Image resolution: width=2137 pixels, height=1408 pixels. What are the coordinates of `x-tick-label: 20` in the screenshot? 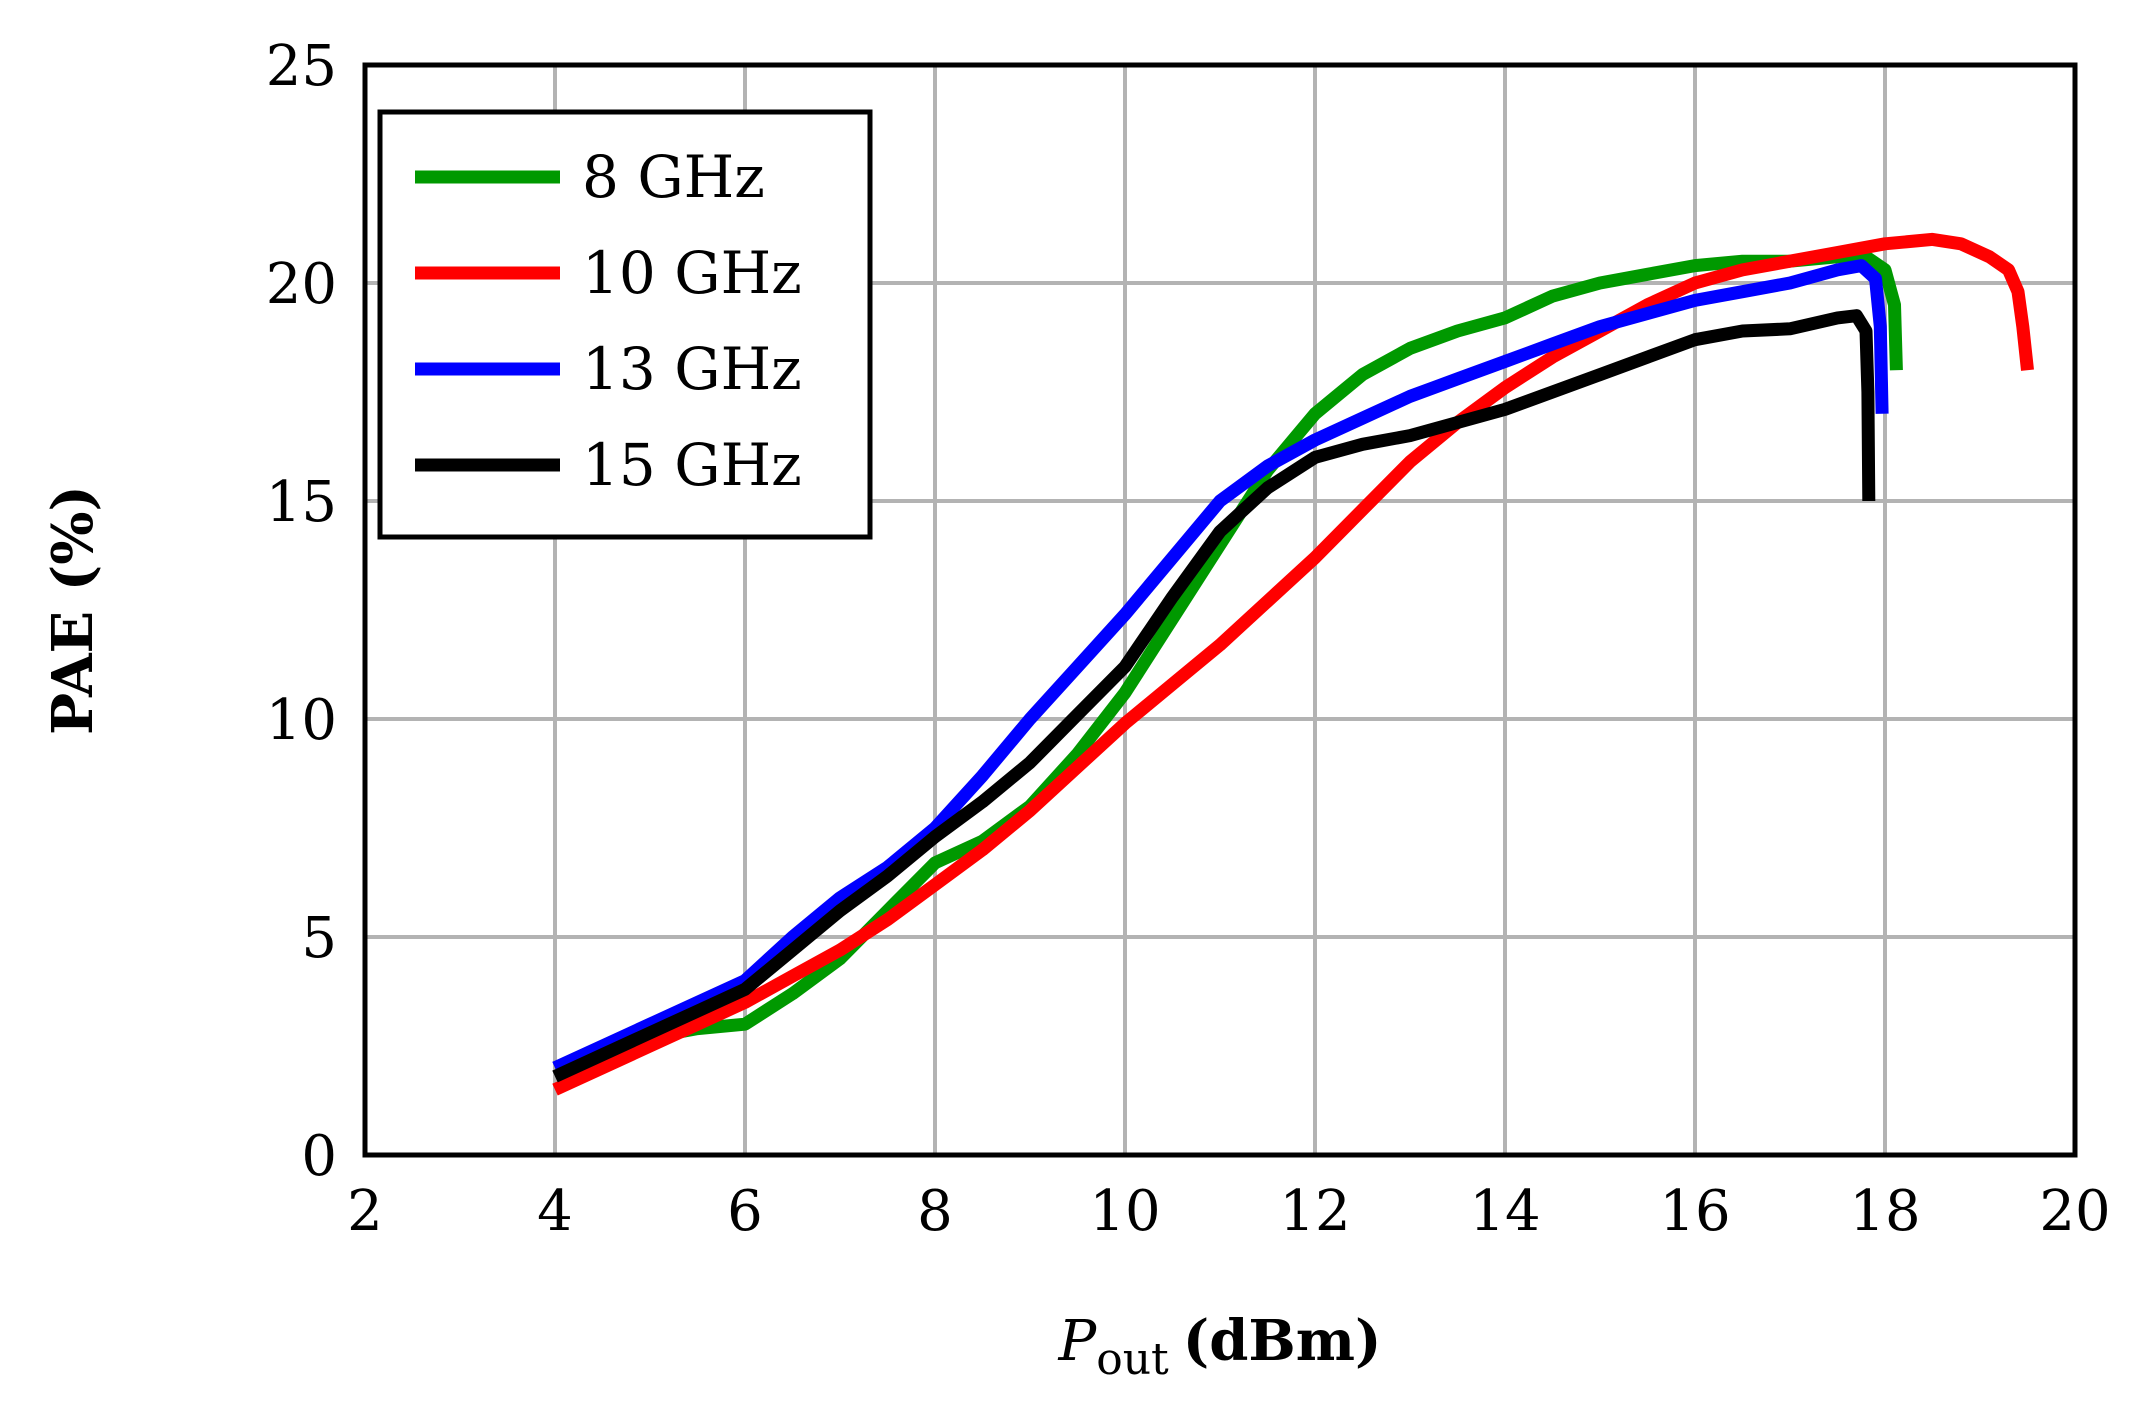 It's located at (2074, 1211).